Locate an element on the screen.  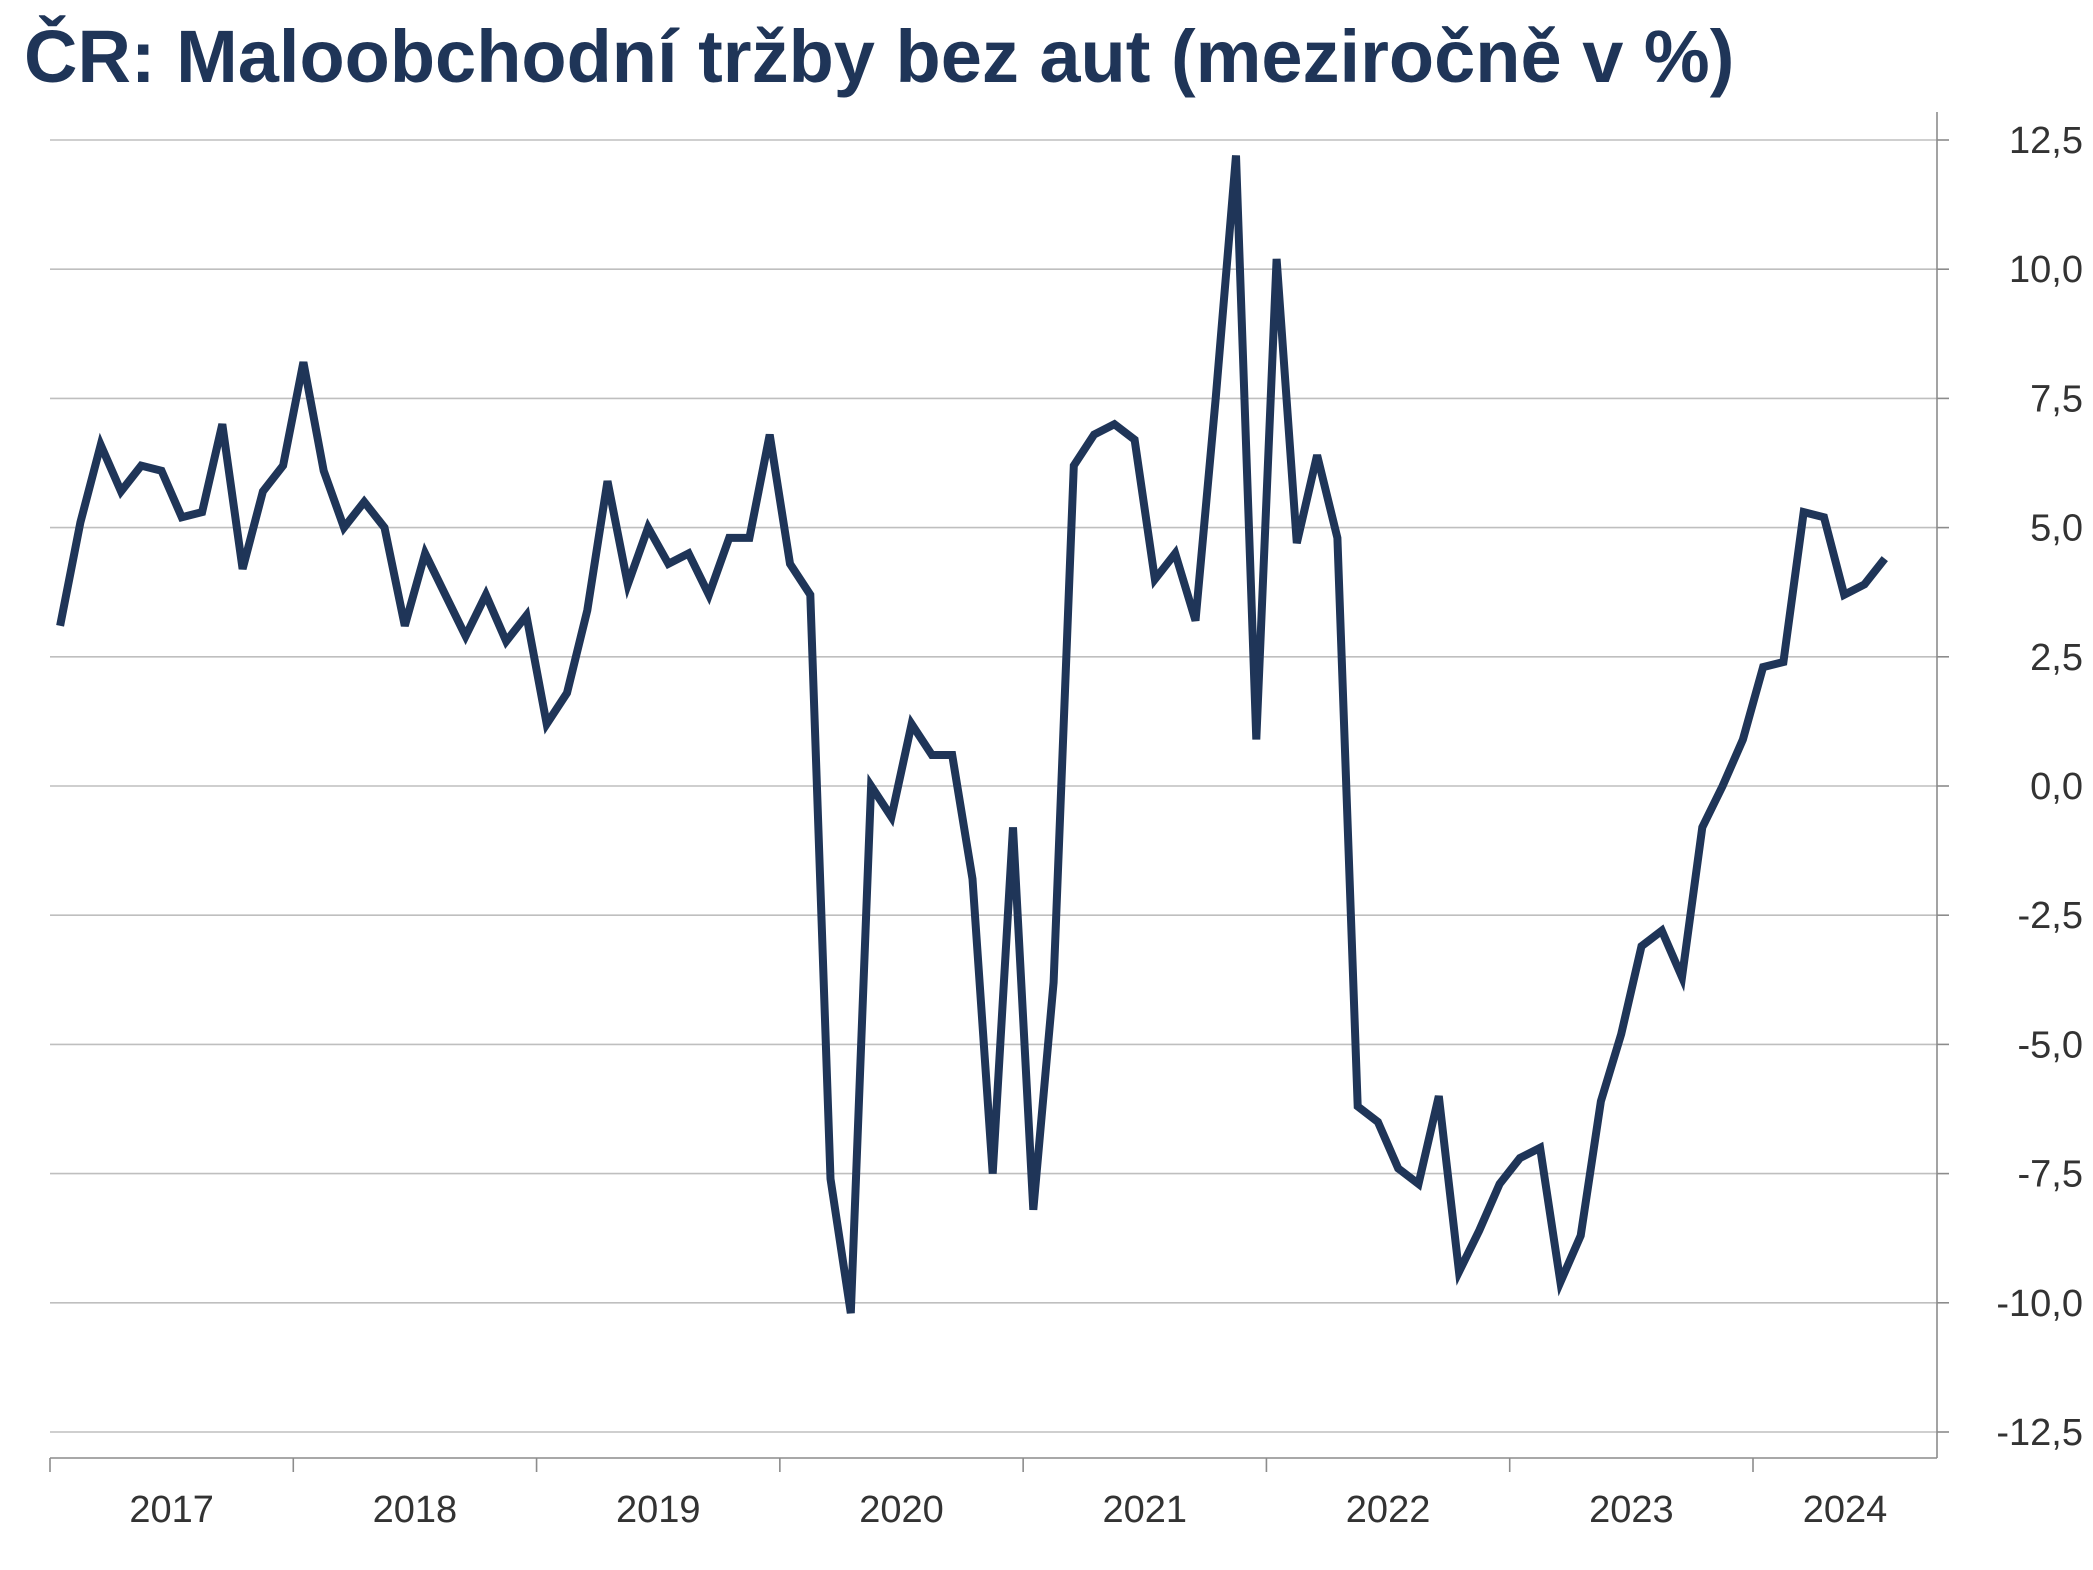
y-tick-label: -10,0 is located at coordinates (2039, 1304).